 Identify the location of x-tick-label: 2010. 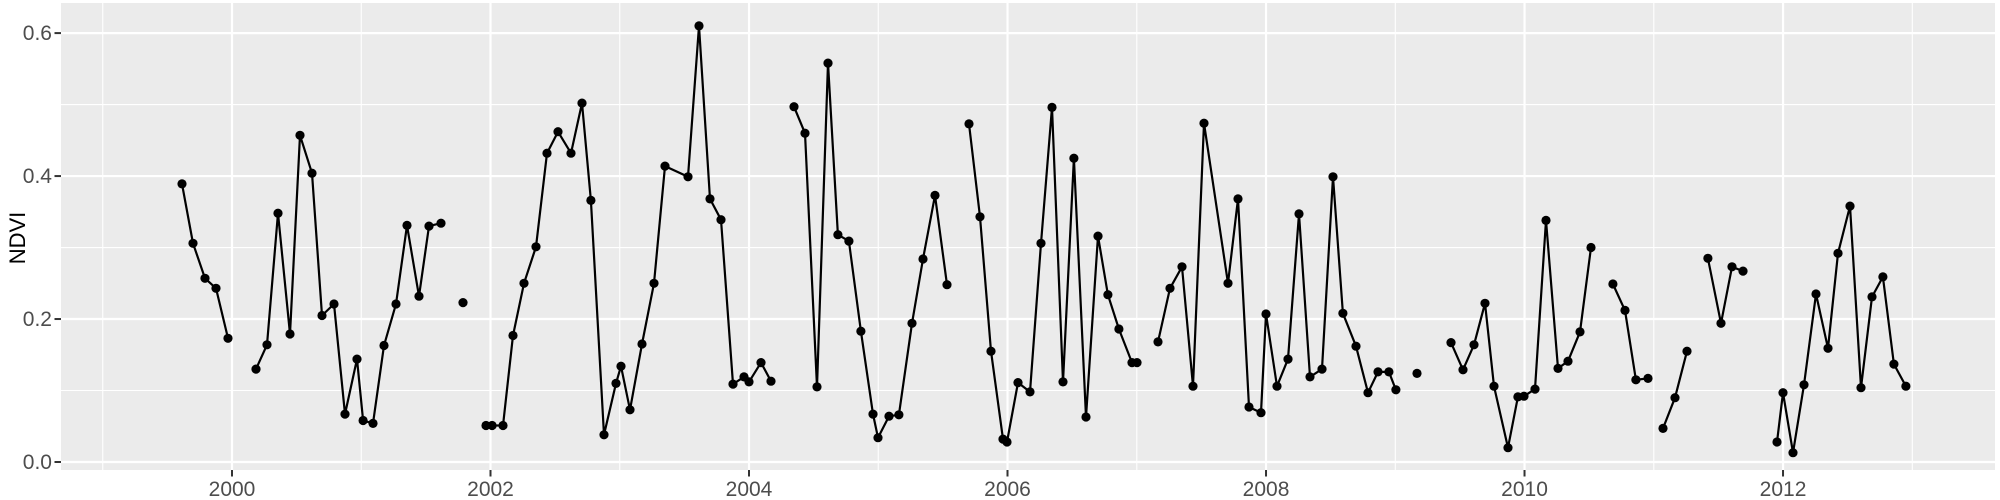
(1524, 489).